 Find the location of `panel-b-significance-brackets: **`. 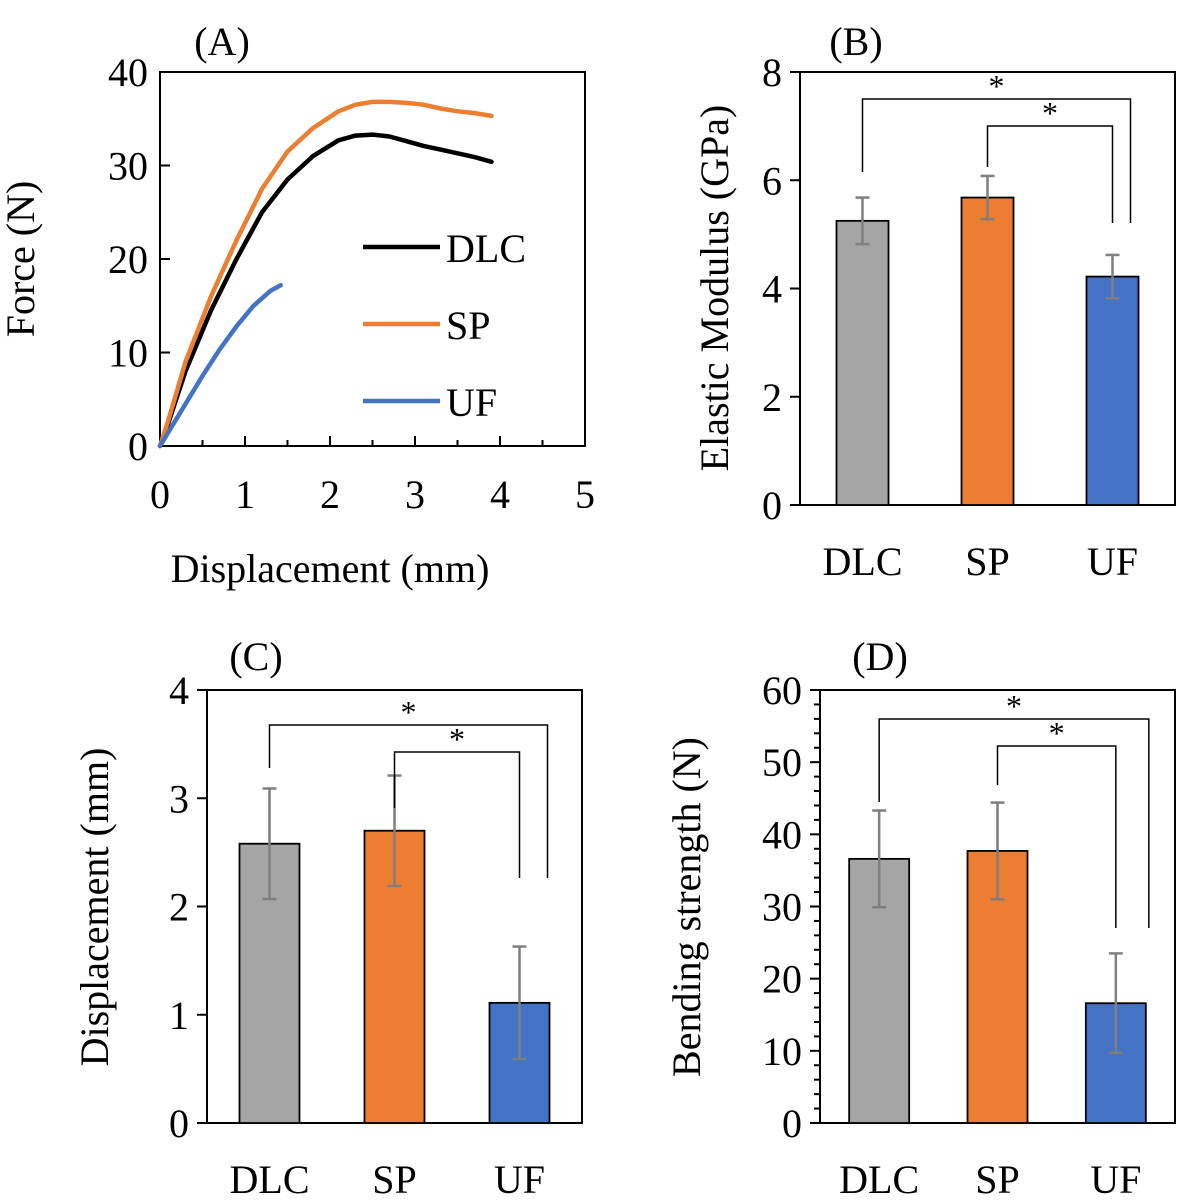

panel-b-significance-brackets: ** is located at coordinates (996, 145).